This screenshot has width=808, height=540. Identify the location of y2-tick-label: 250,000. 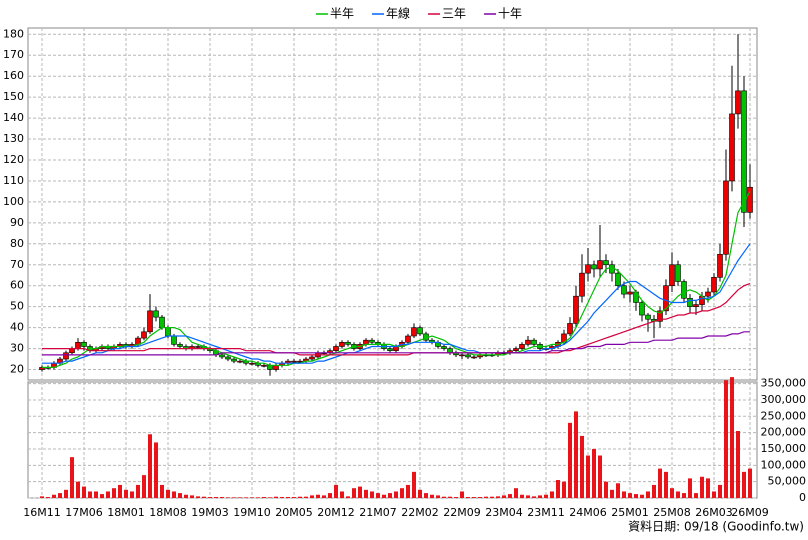
(784, 415).